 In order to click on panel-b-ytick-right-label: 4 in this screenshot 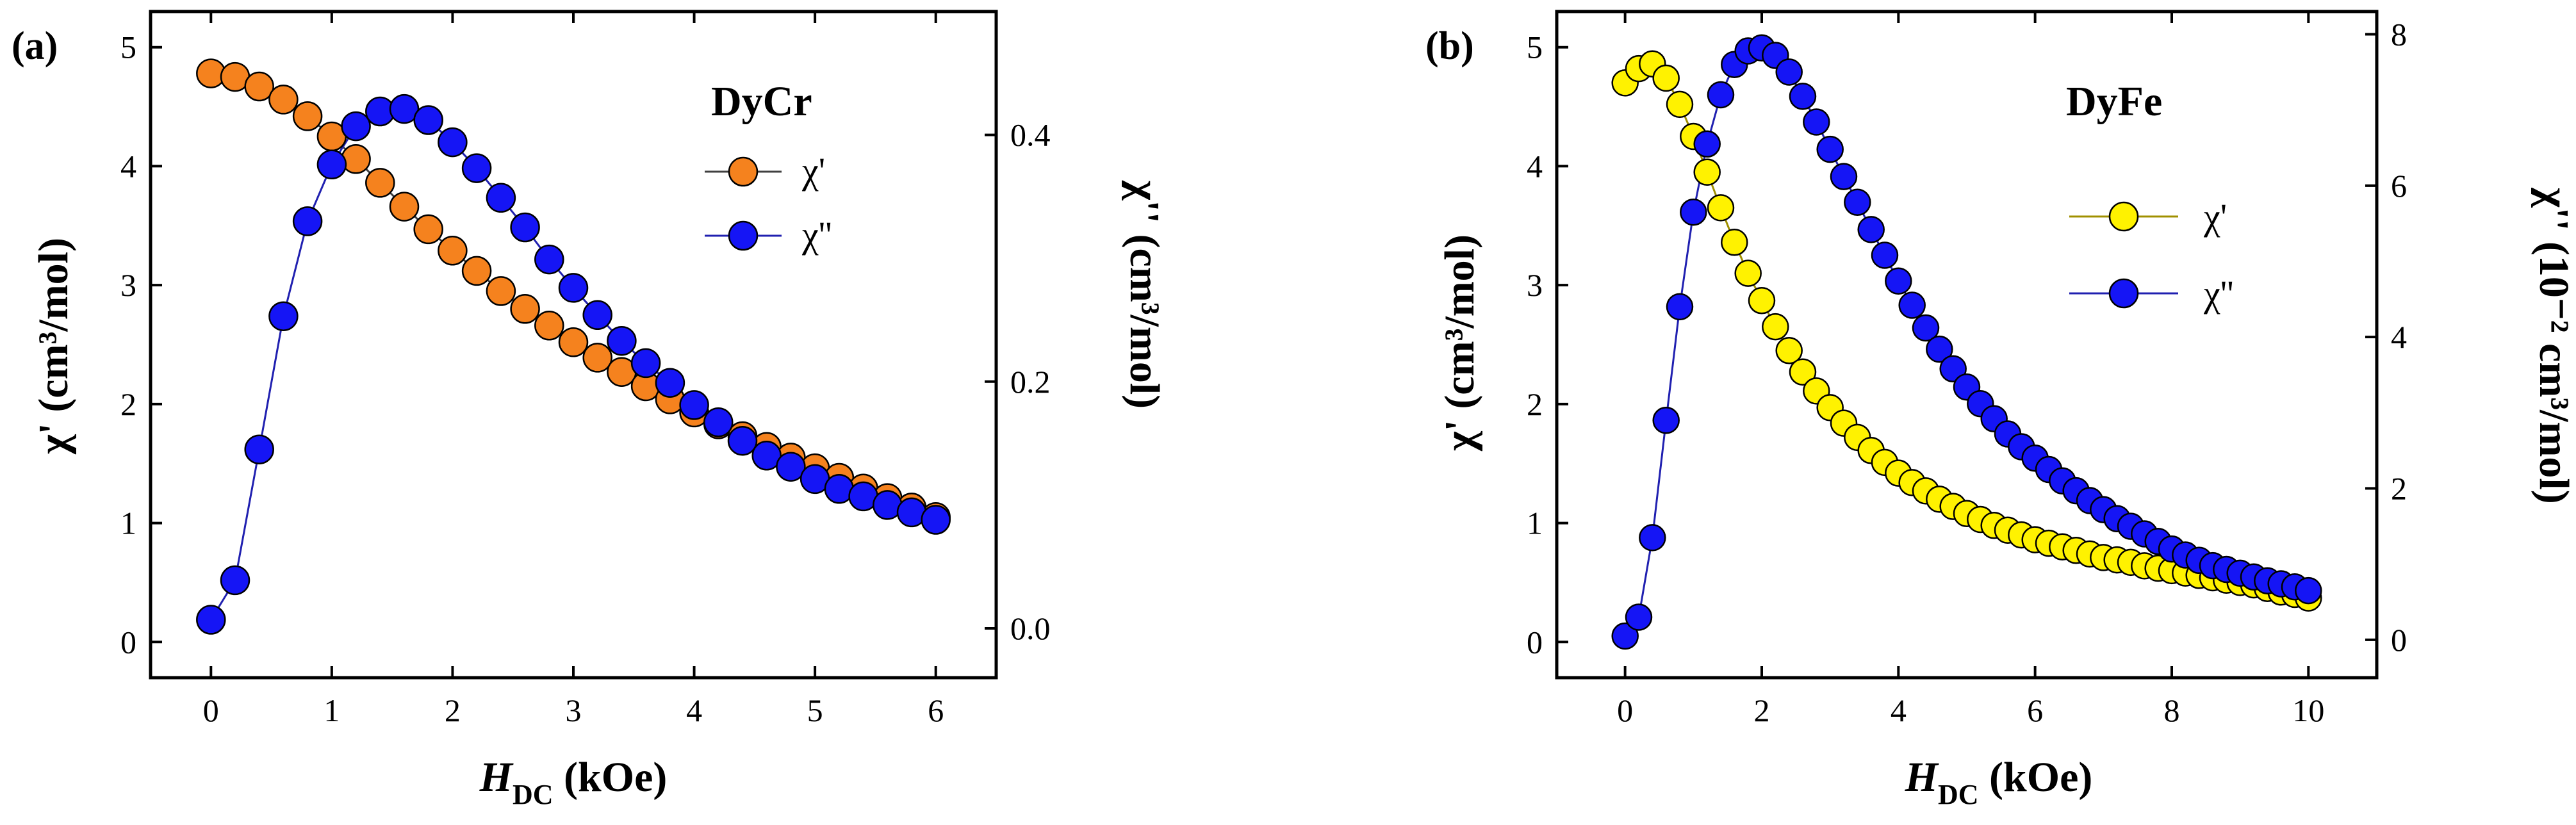, I will do `click(2399, 337)`.